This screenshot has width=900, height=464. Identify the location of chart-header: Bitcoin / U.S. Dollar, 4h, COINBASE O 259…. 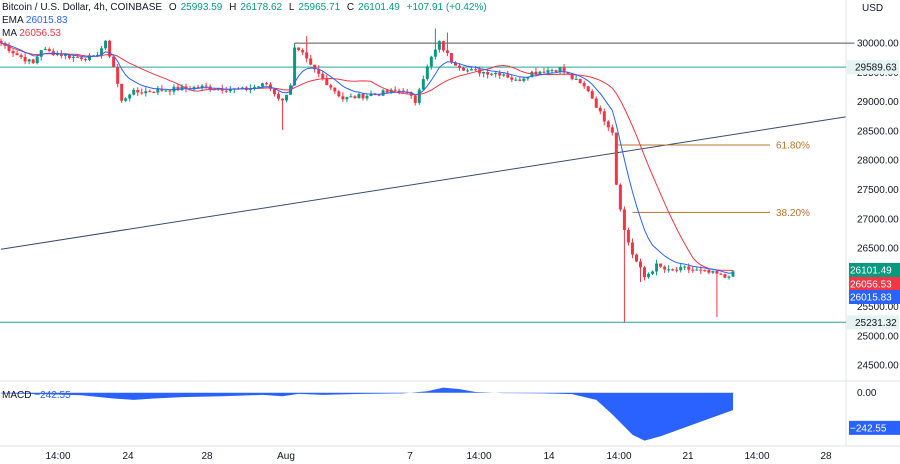
(246, 8).